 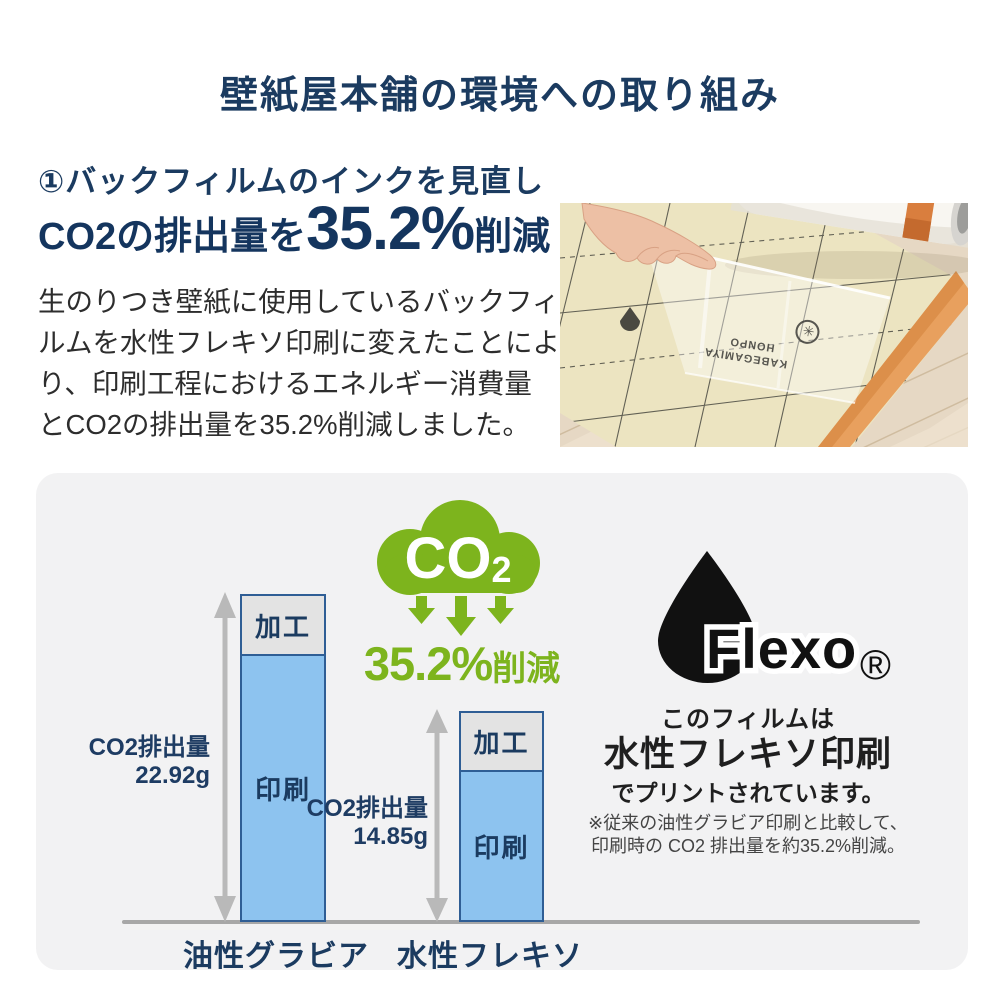 What do you see at coordinates (133, 762) in the screenshot?
I see `co2-total-oil: CO2排出量 22.92g` at bounding box center [133, 762].